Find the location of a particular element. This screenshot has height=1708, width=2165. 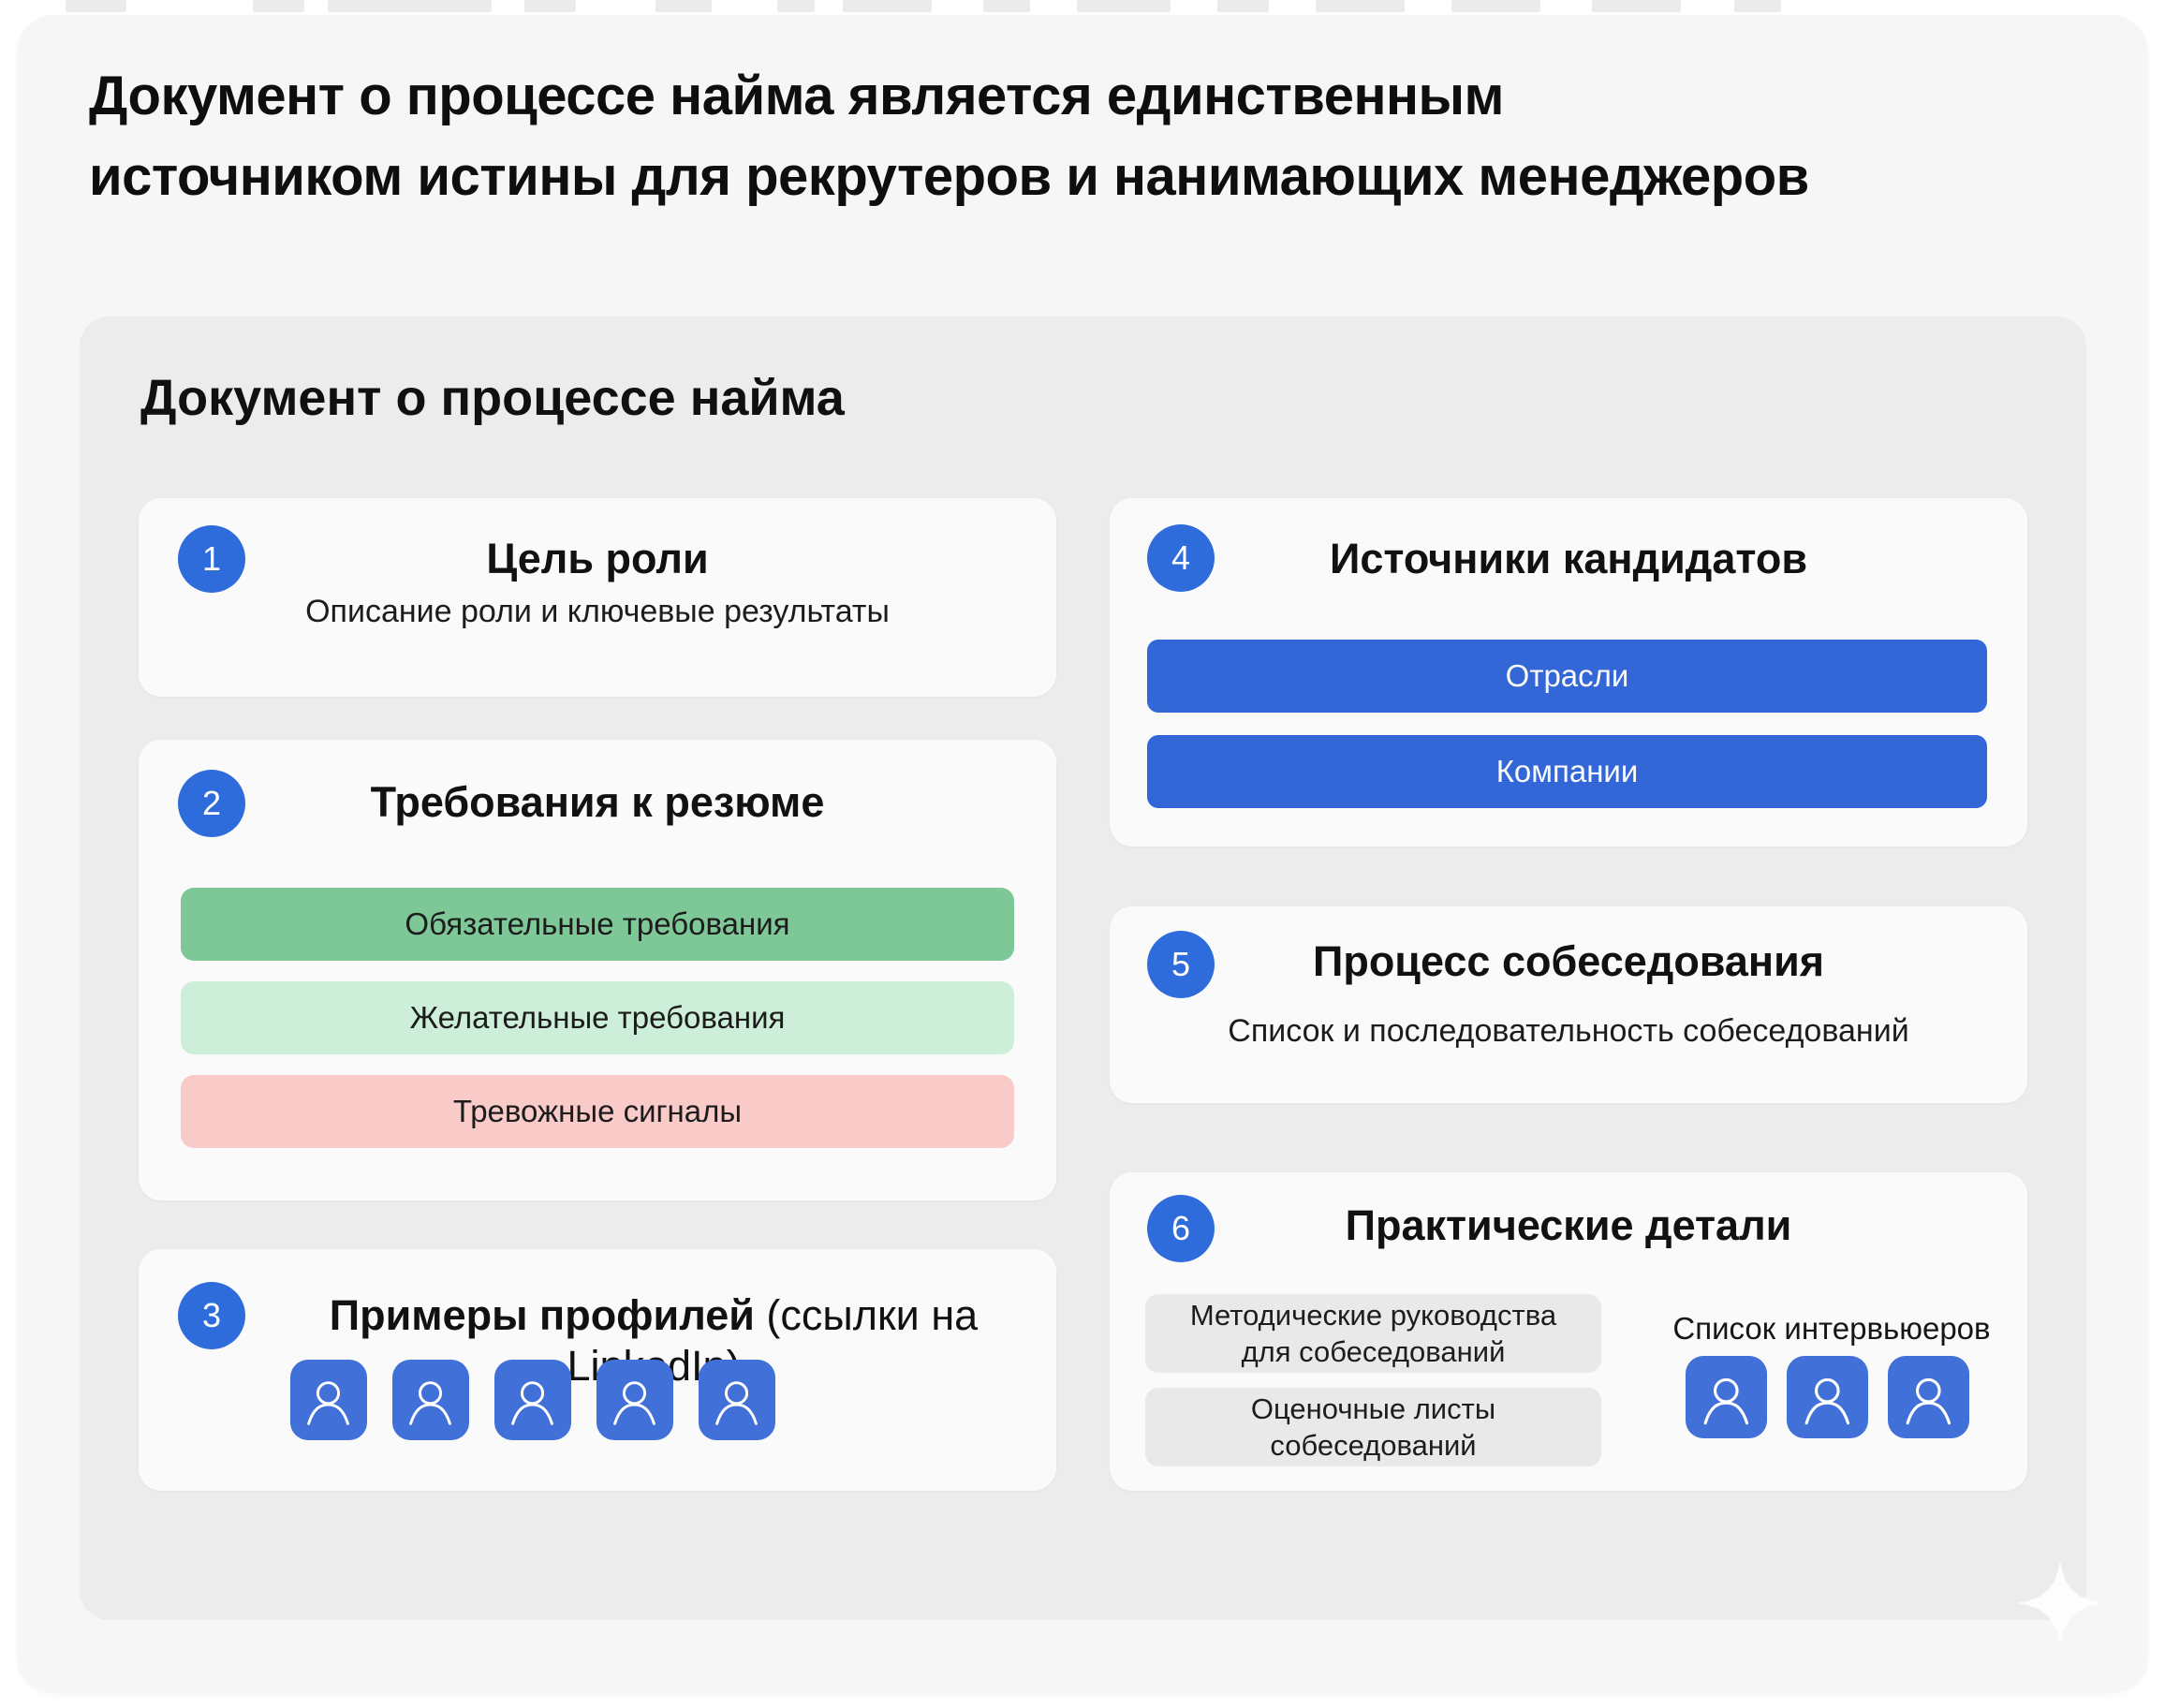

section-4-title: Источники кандидатов is located at coordinates (1568, 558).